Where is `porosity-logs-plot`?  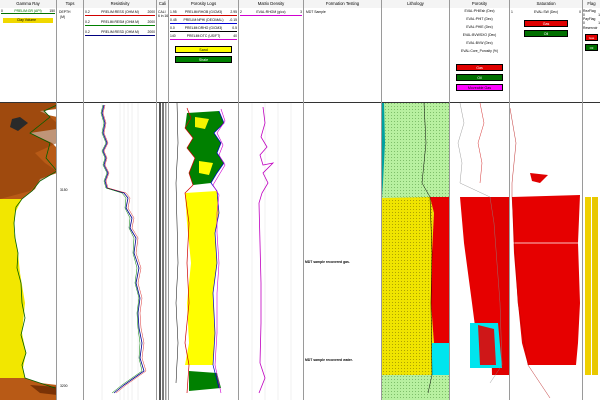 porosity-logs-plot is located at coordinates (203, 251).